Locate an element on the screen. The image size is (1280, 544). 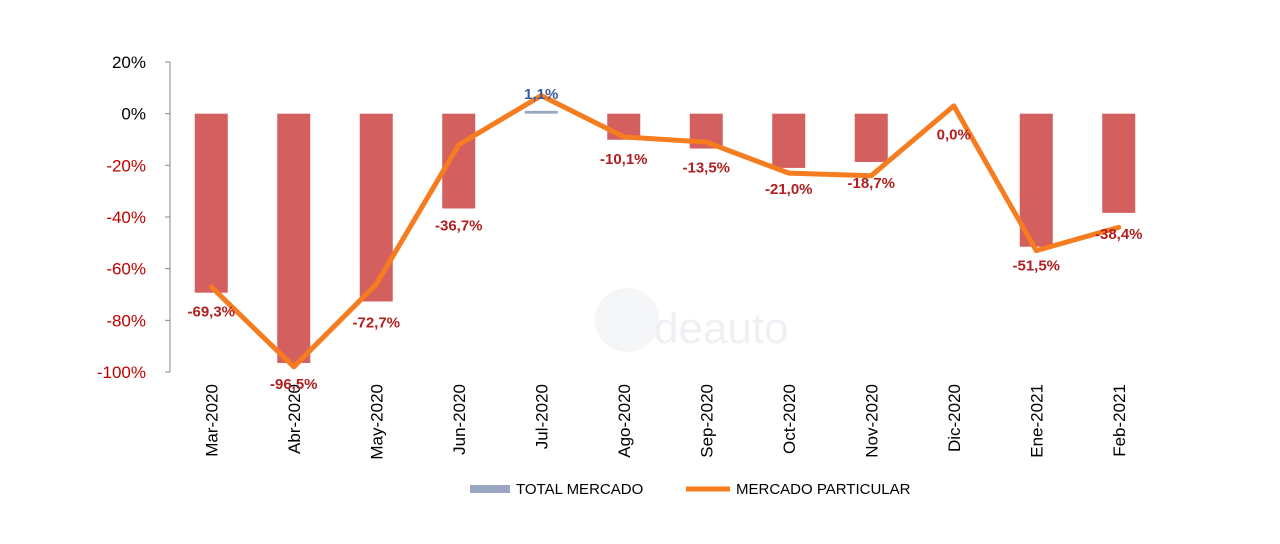
data-label: -10,1% is located at coordinates (624, 159).